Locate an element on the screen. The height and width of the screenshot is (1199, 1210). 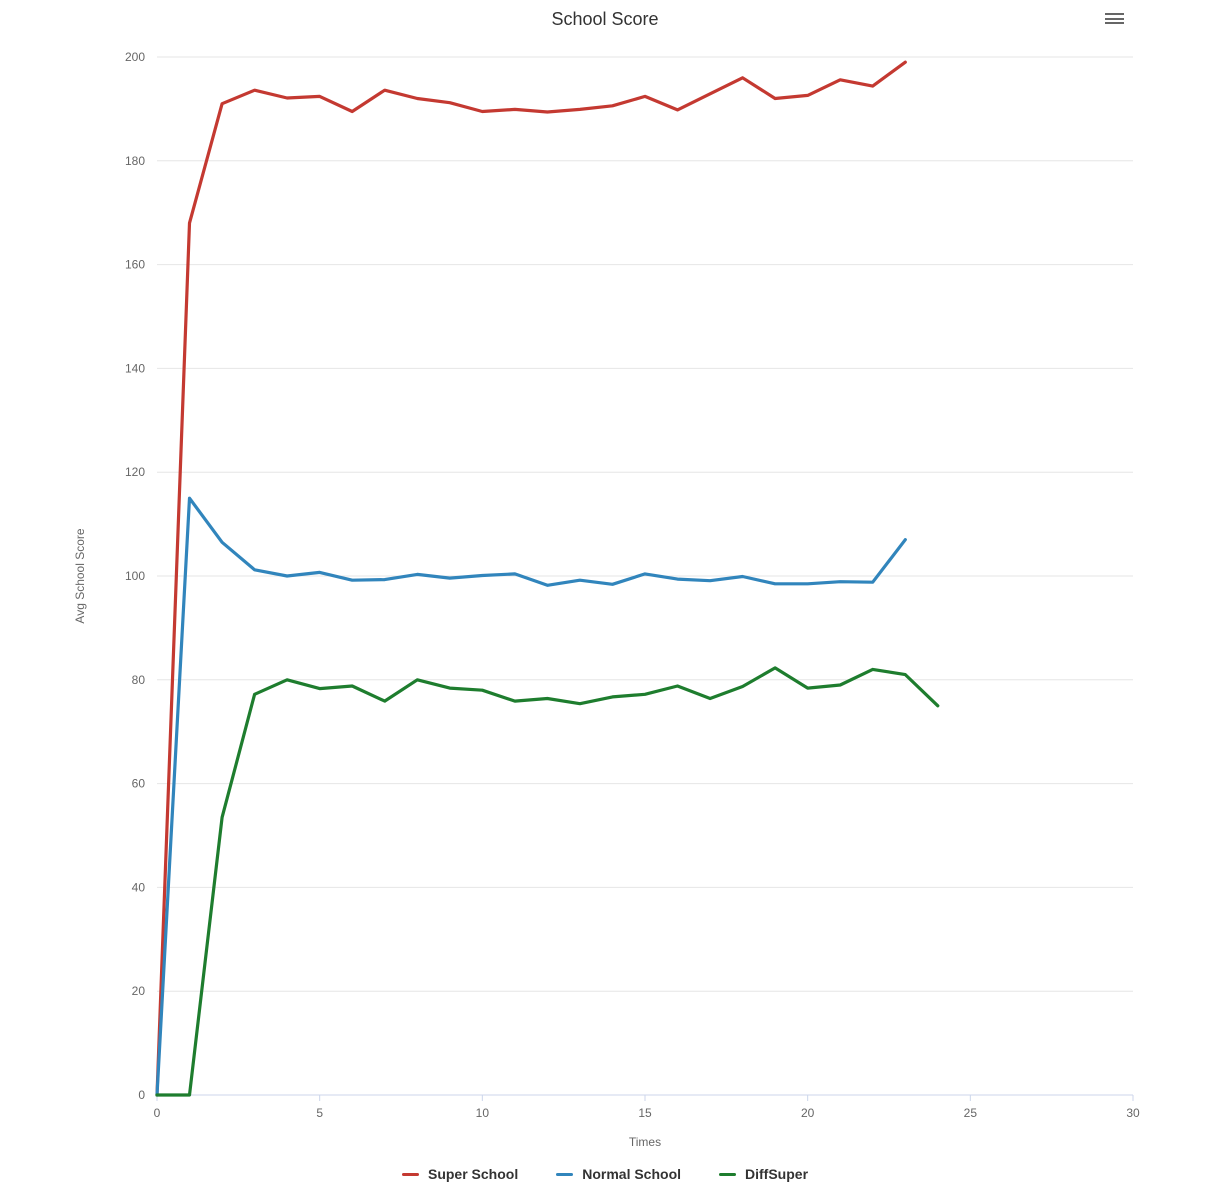
y-tick-label-200: 200 is located at coordinates (135, 57).